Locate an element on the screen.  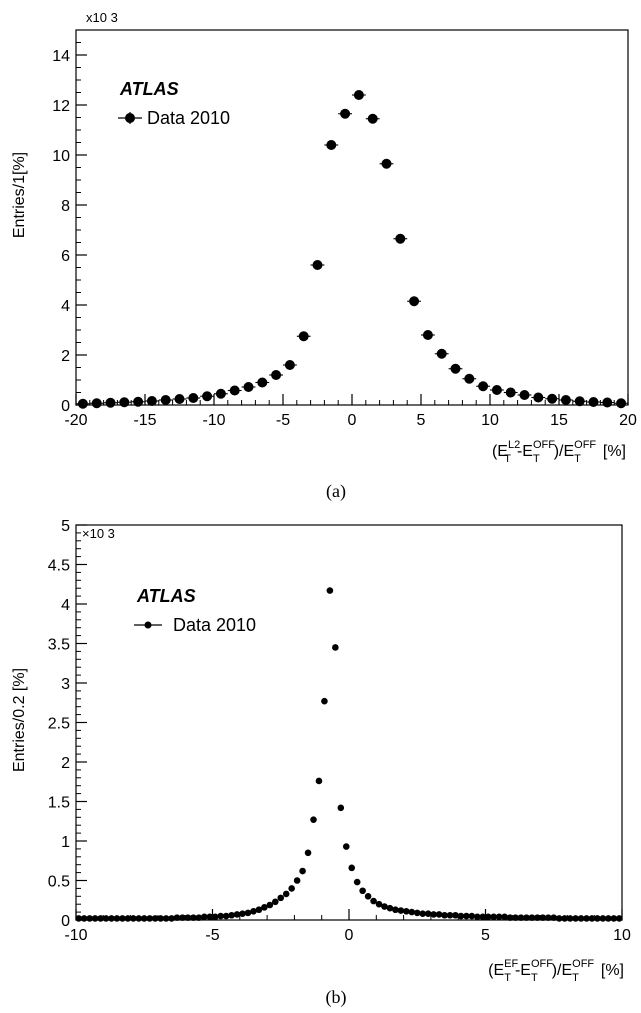
panel-a-legend-marker is located at coordinates (130, 118).